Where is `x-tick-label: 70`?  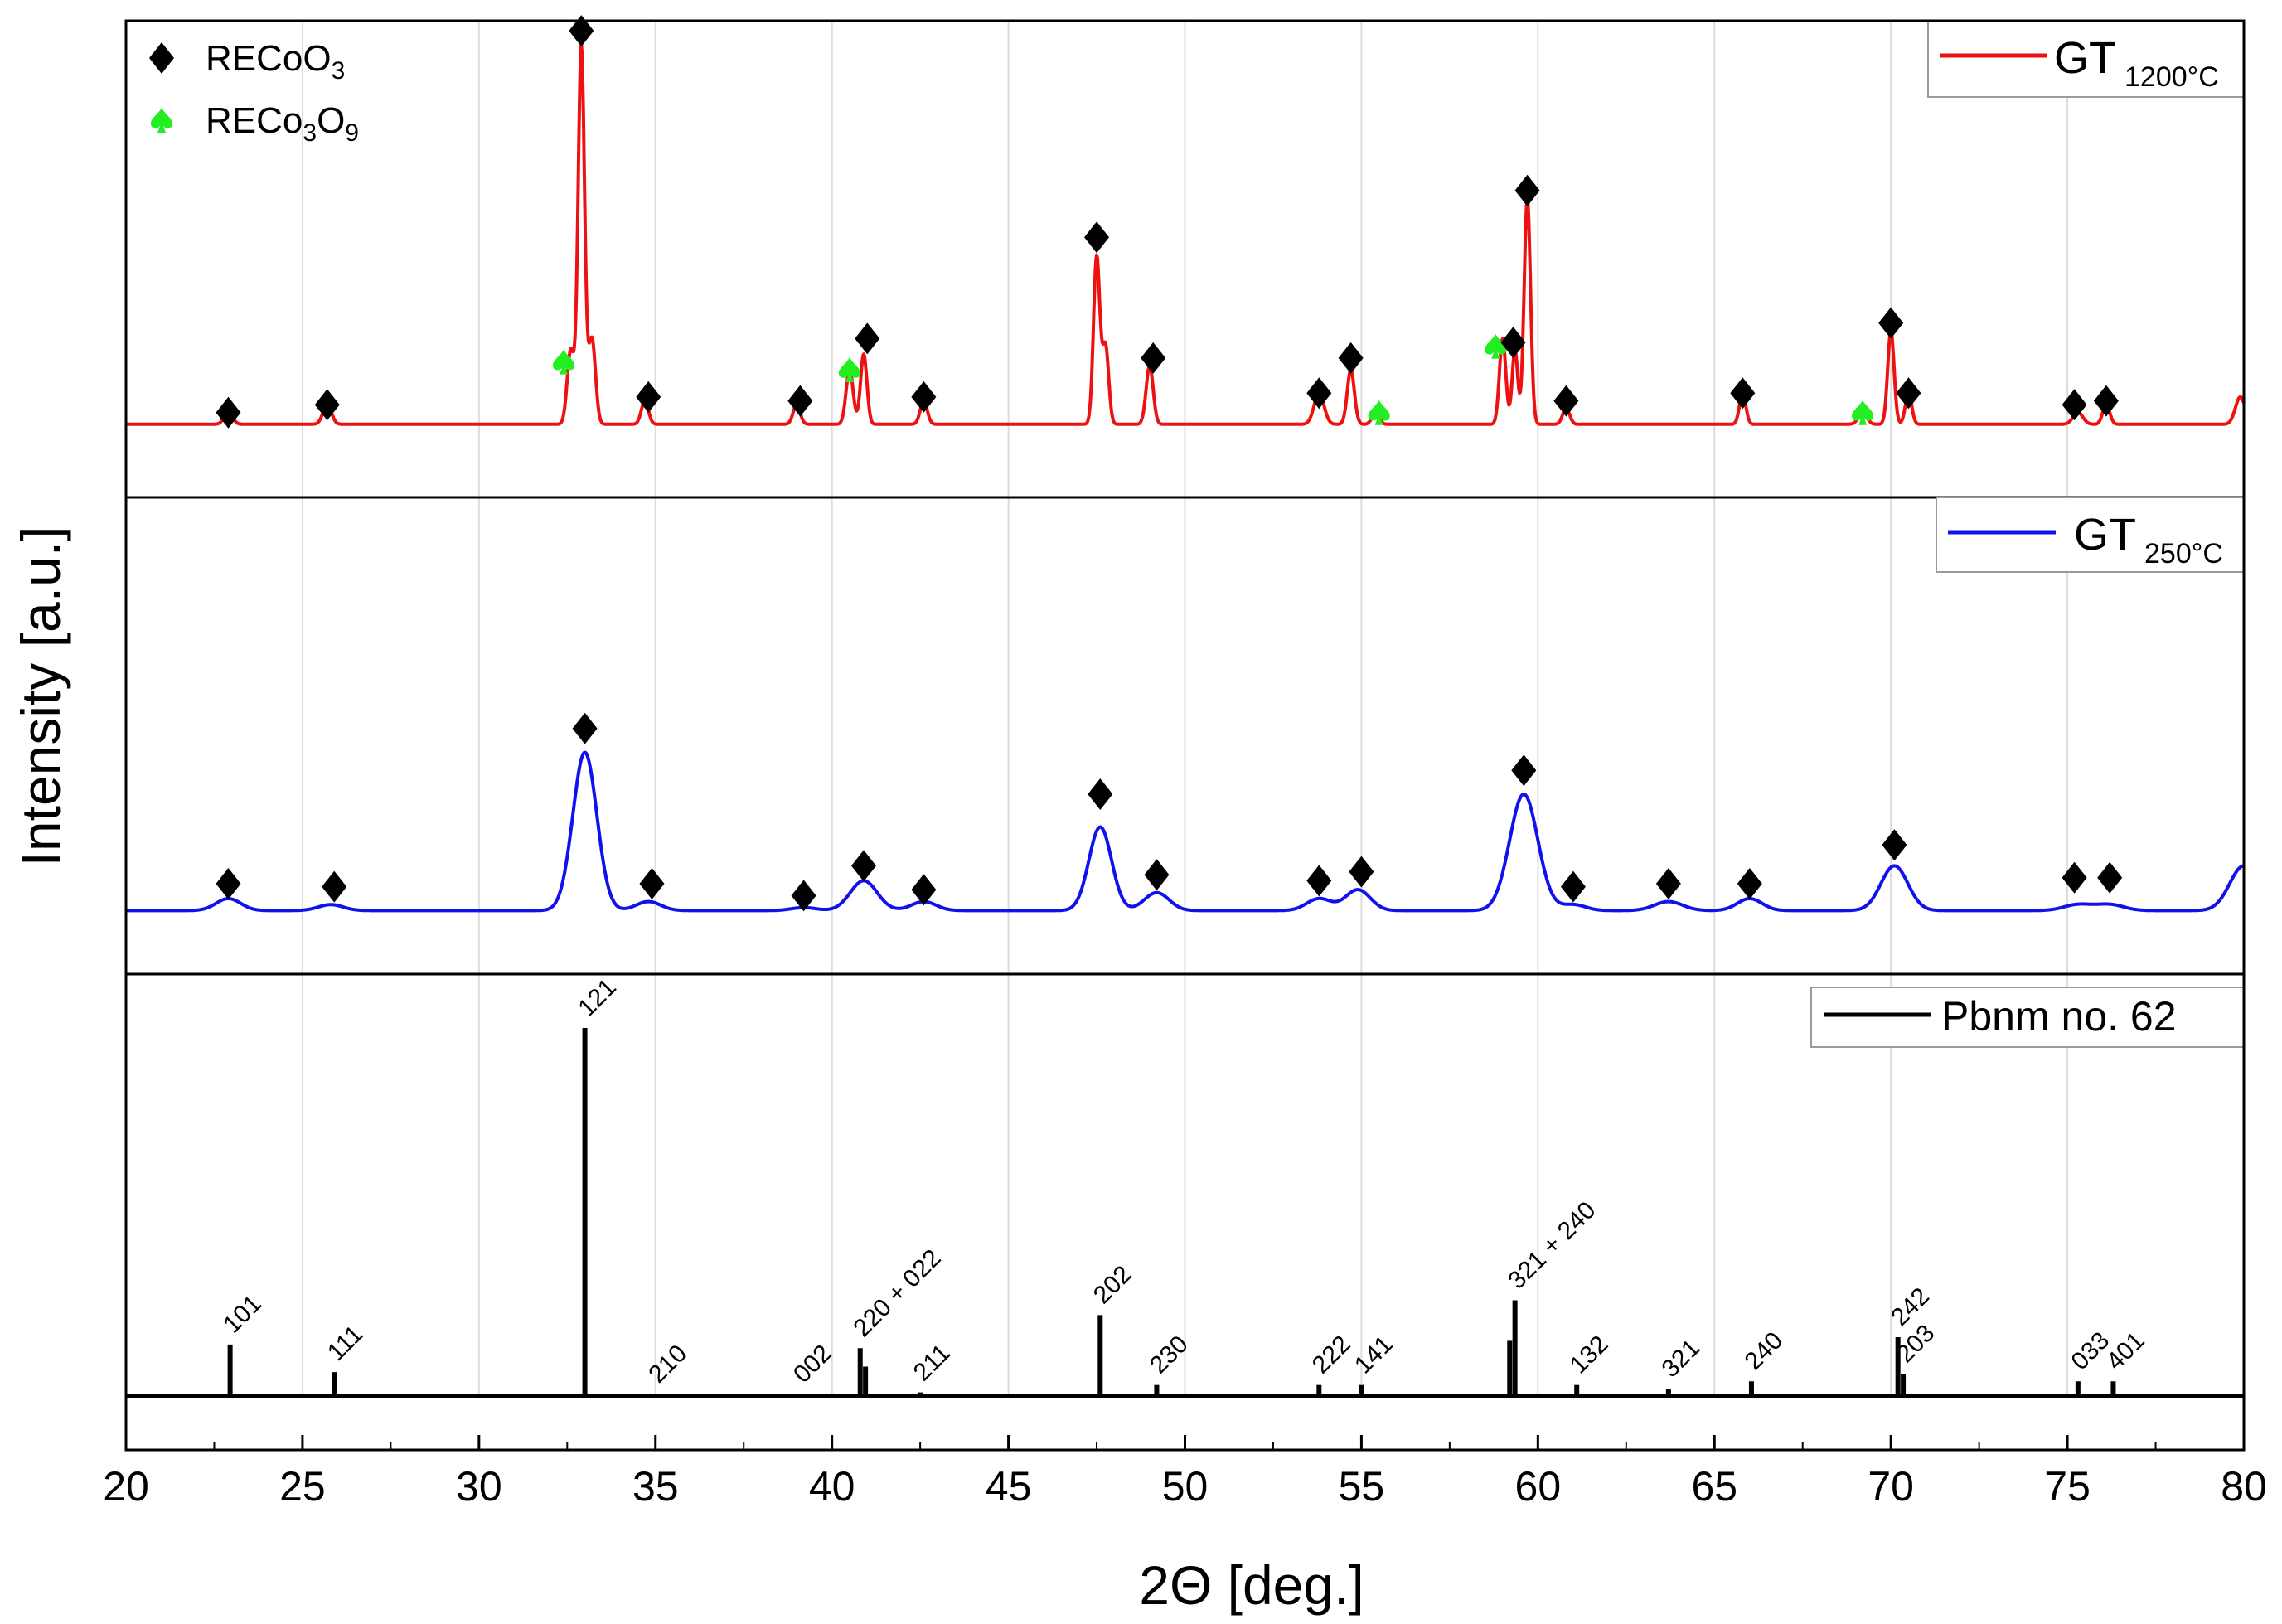
x-tick-label: 70 is located at coordinates (1891, 1486).